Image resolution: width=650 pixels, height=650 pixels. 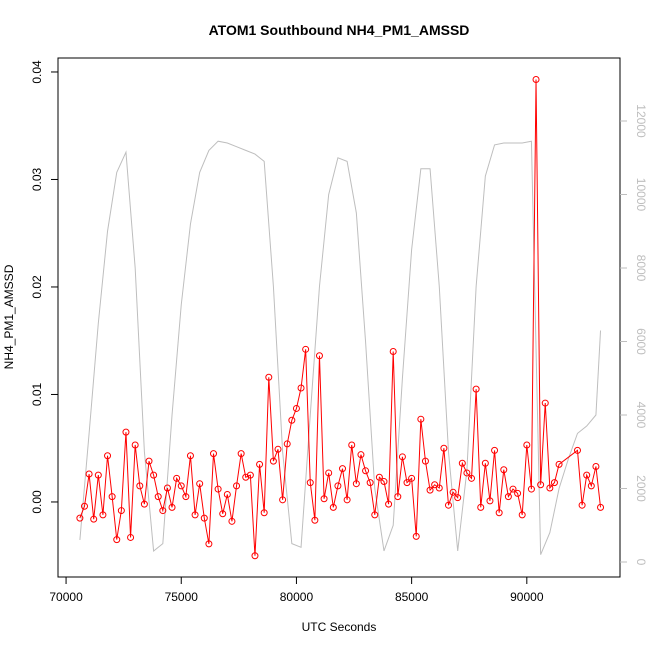 I want to click on y-tick-label: 0.04, so click(x=37, y=72).